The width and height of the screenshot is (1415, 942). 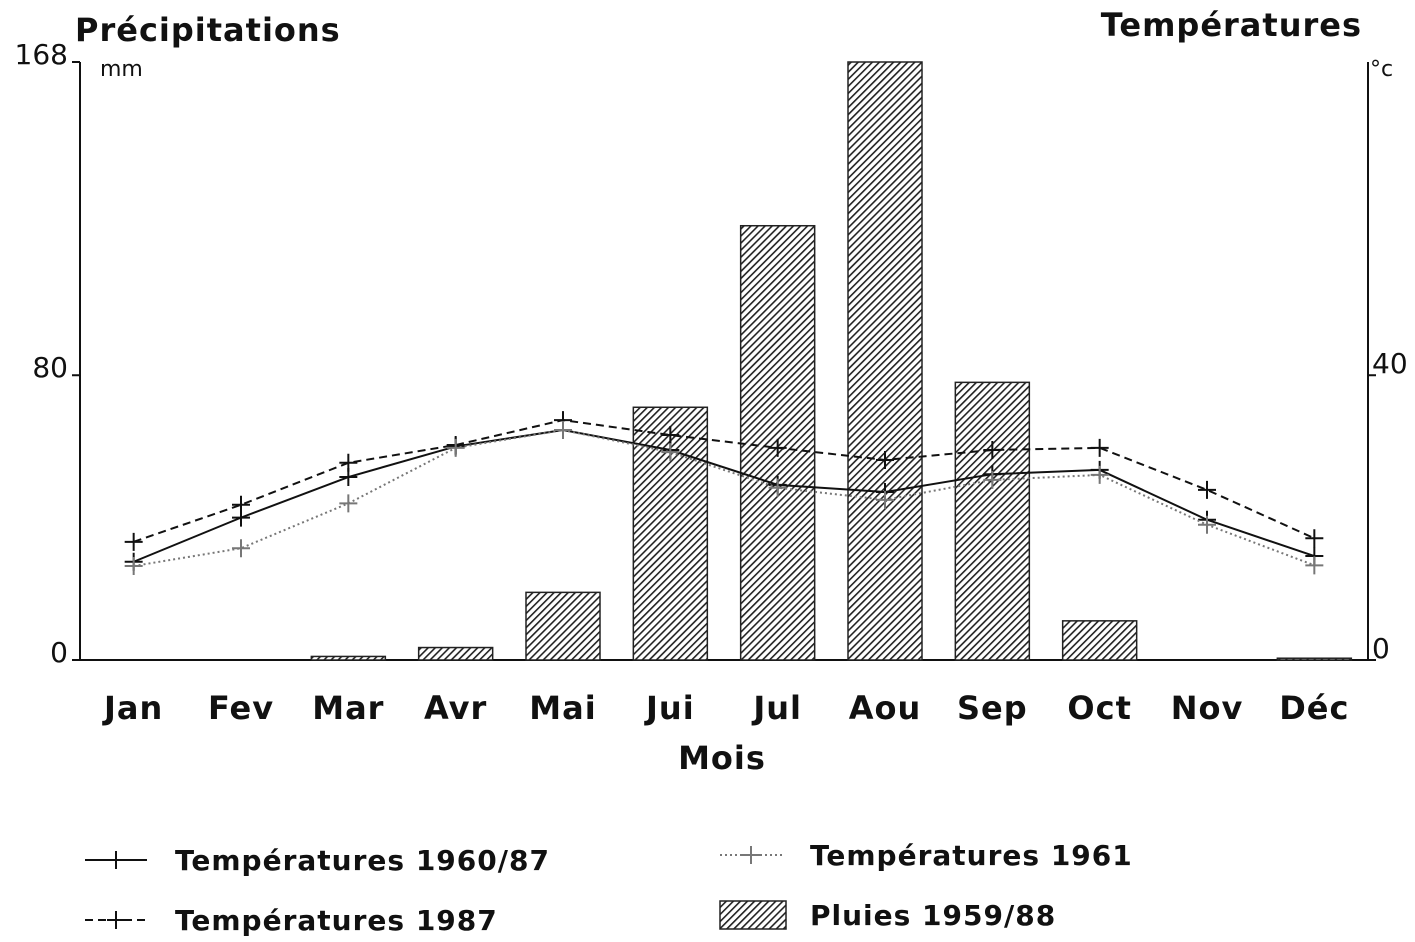 What do you see at coordinates (362, 860) in the screenshot?
I see `legend-label: Températures 1960/87` at bounding box center [362, 860].